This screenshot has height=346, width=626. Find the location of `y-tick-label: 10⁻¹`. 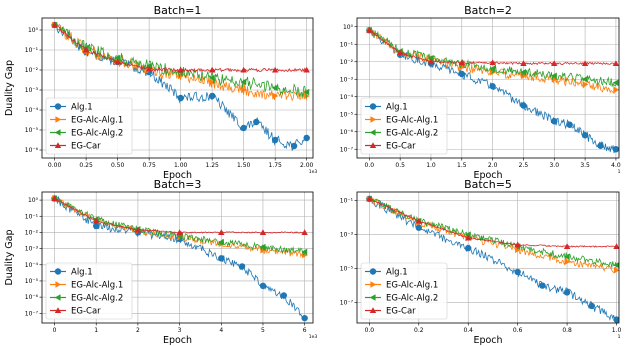

y-tick-label: 10⁻¹ is located at coordinates (347, 201).